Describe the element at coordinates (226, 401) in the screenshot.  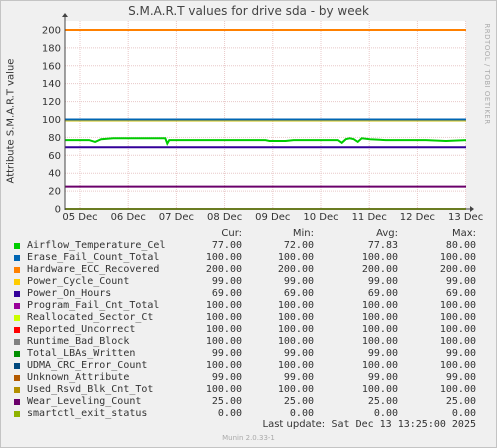
I see `legend-cur-value: 25.00` at that location.